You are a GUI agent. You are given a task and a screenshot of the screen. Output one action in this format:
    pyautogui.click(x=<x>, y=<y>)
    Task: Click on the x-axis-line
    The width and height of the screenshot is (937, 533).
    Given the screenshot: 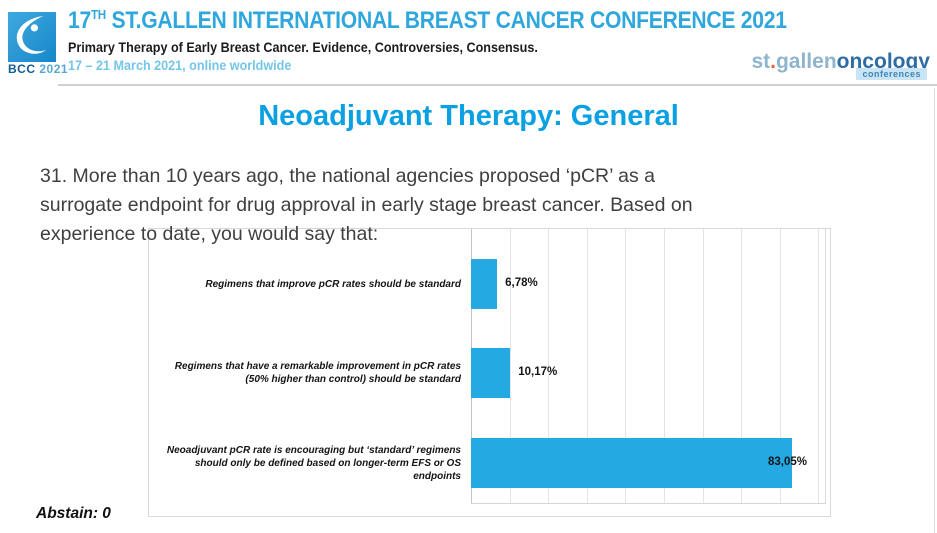 What is the action you would take?
    pyautogui.click(x=648, y=503)
    